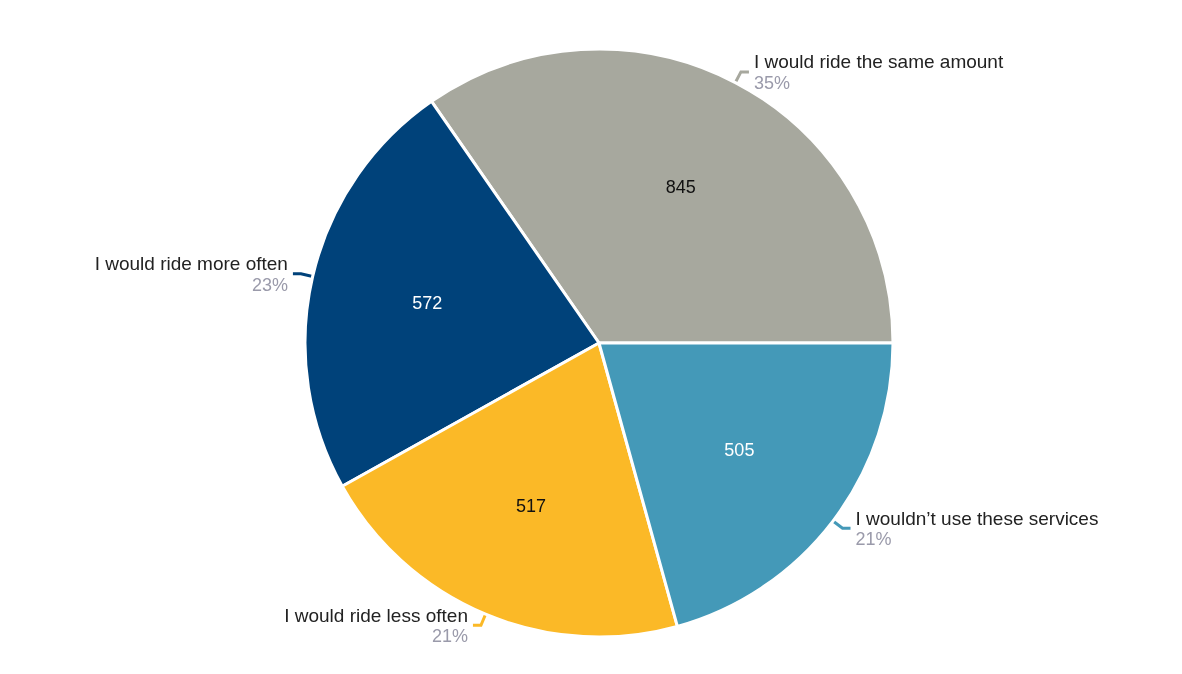 The width and height of the screenshot is (1182, 674). I want to click on slice-label: I would ride more often, so click(191, 264).